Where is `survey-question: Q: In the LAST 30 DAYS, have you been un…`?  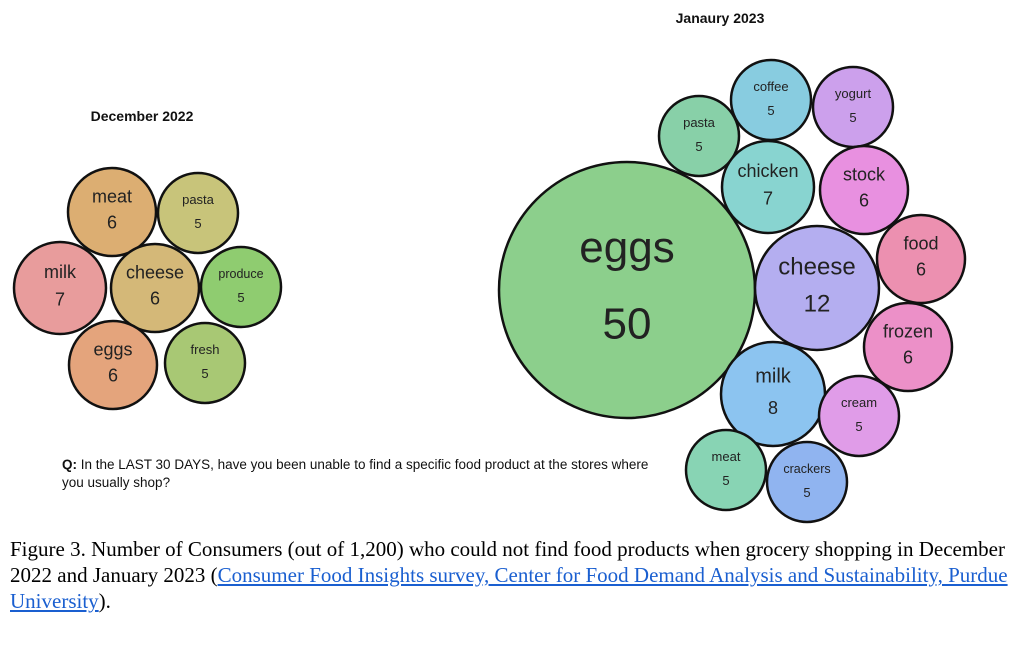 survey-question: Q: In the LAST 30 DAYS, have you been un… is located at coordinates (362, 474).